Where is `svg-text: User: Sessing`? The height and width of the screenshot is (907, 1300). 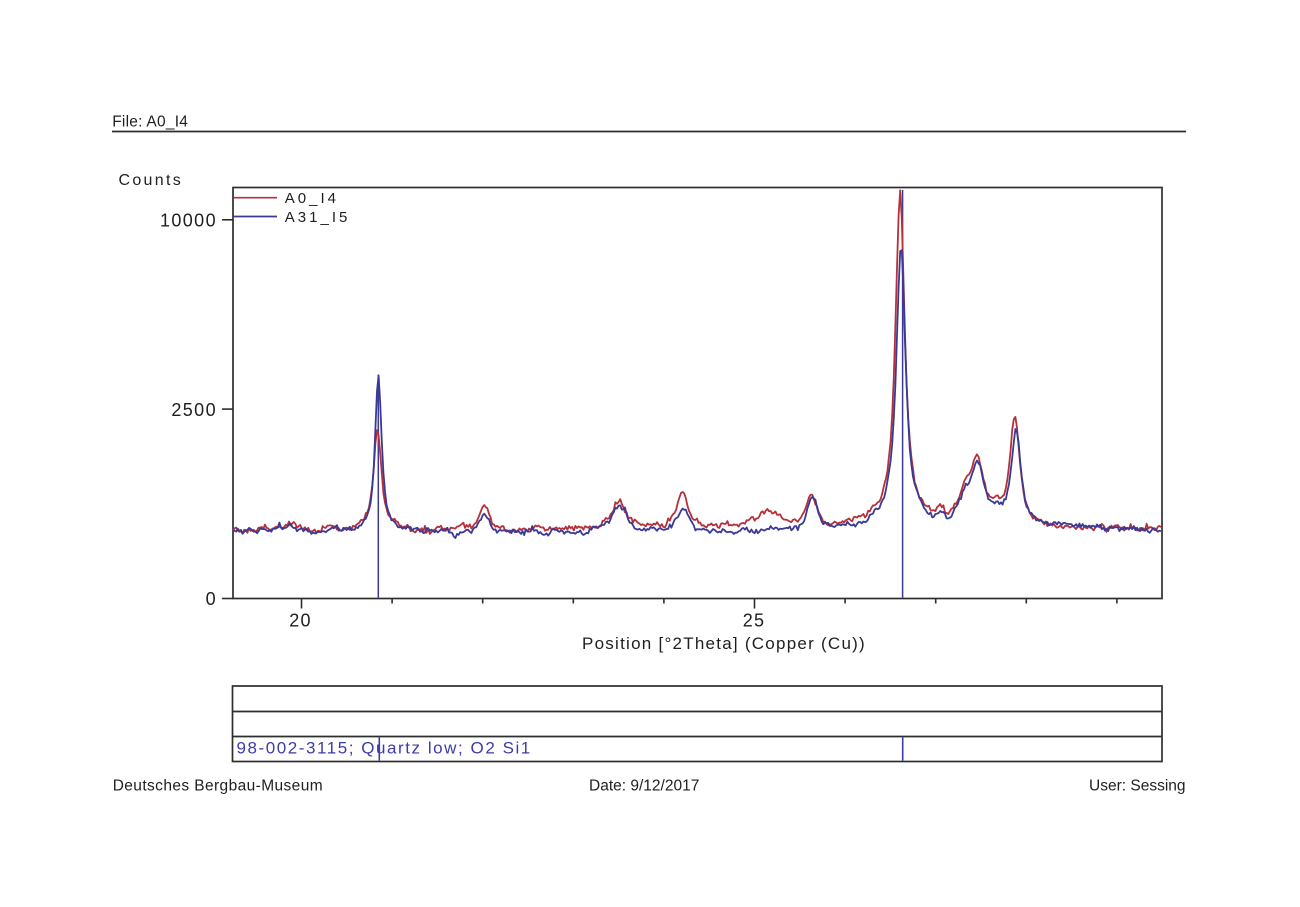
svg-text: User: Sessing is located at coordinates (1137, 786).